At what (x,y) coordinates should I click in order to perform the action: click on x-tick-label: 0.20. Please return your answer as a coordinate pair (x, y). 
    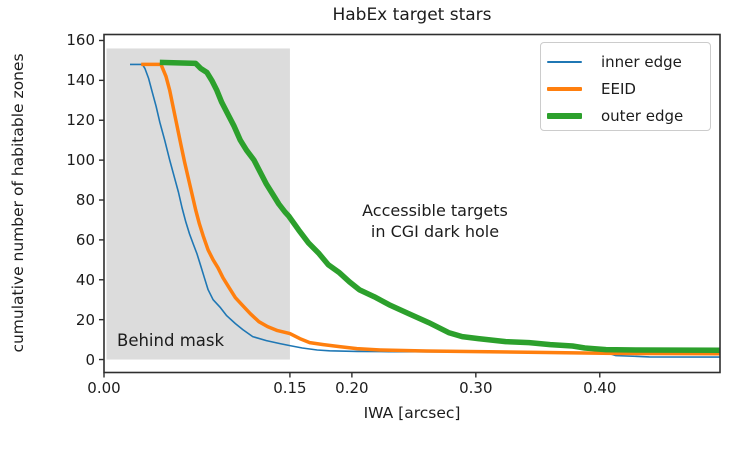
    Looking at the image, I should click on (352, 388).